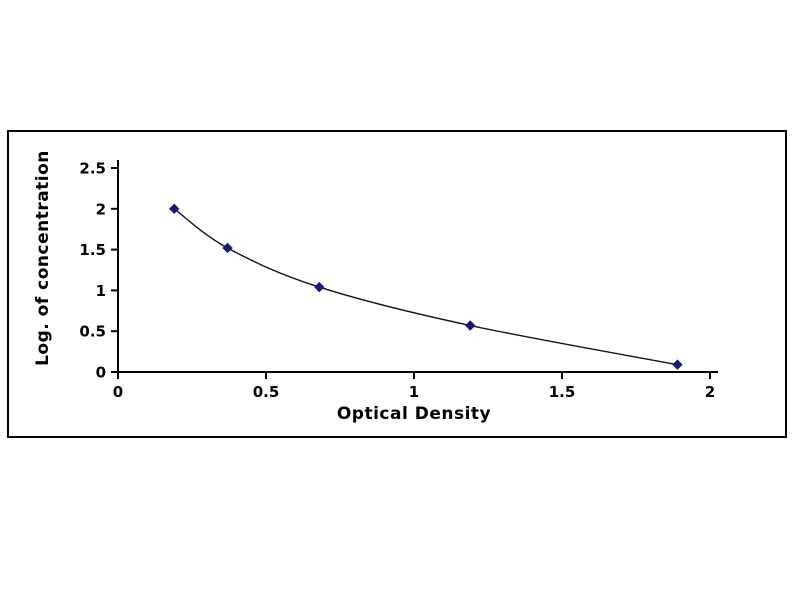 This screenshot has height=600, width=800. Describe the element at coordinates (101, 209) in the screenshot. I see `y-tick-label: 2` at that location.